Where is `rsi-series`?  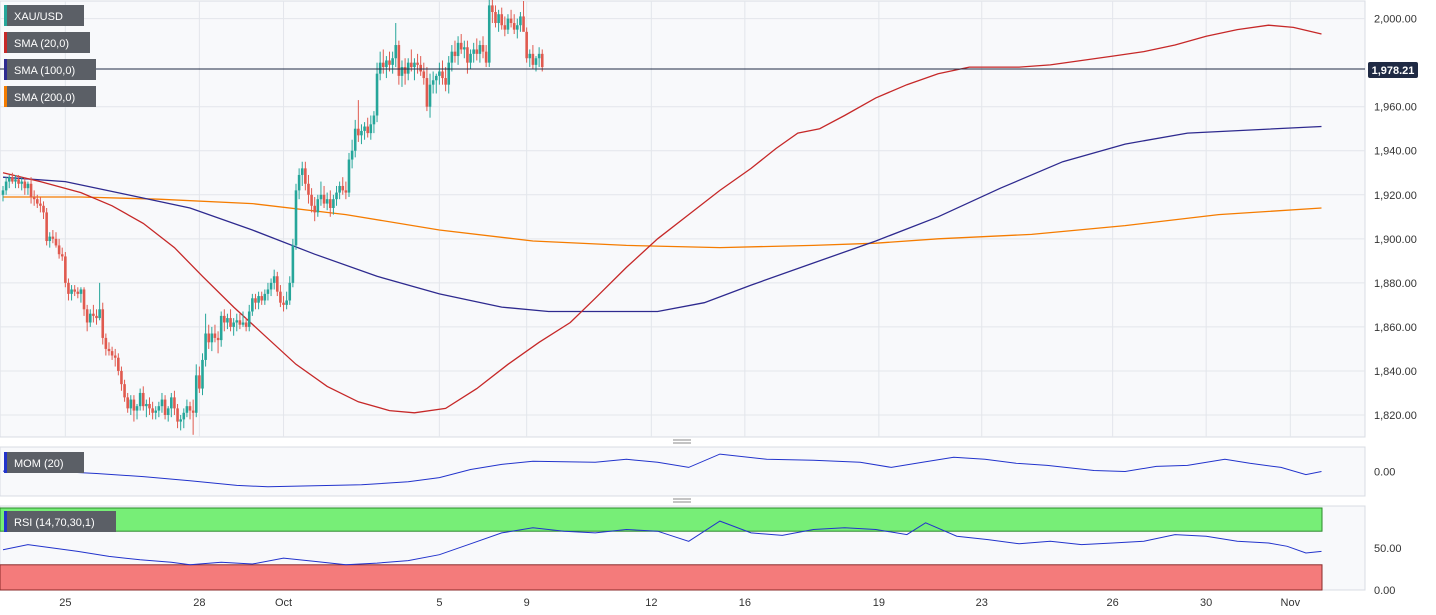
rsi-series is located at coordinates (662, 543).